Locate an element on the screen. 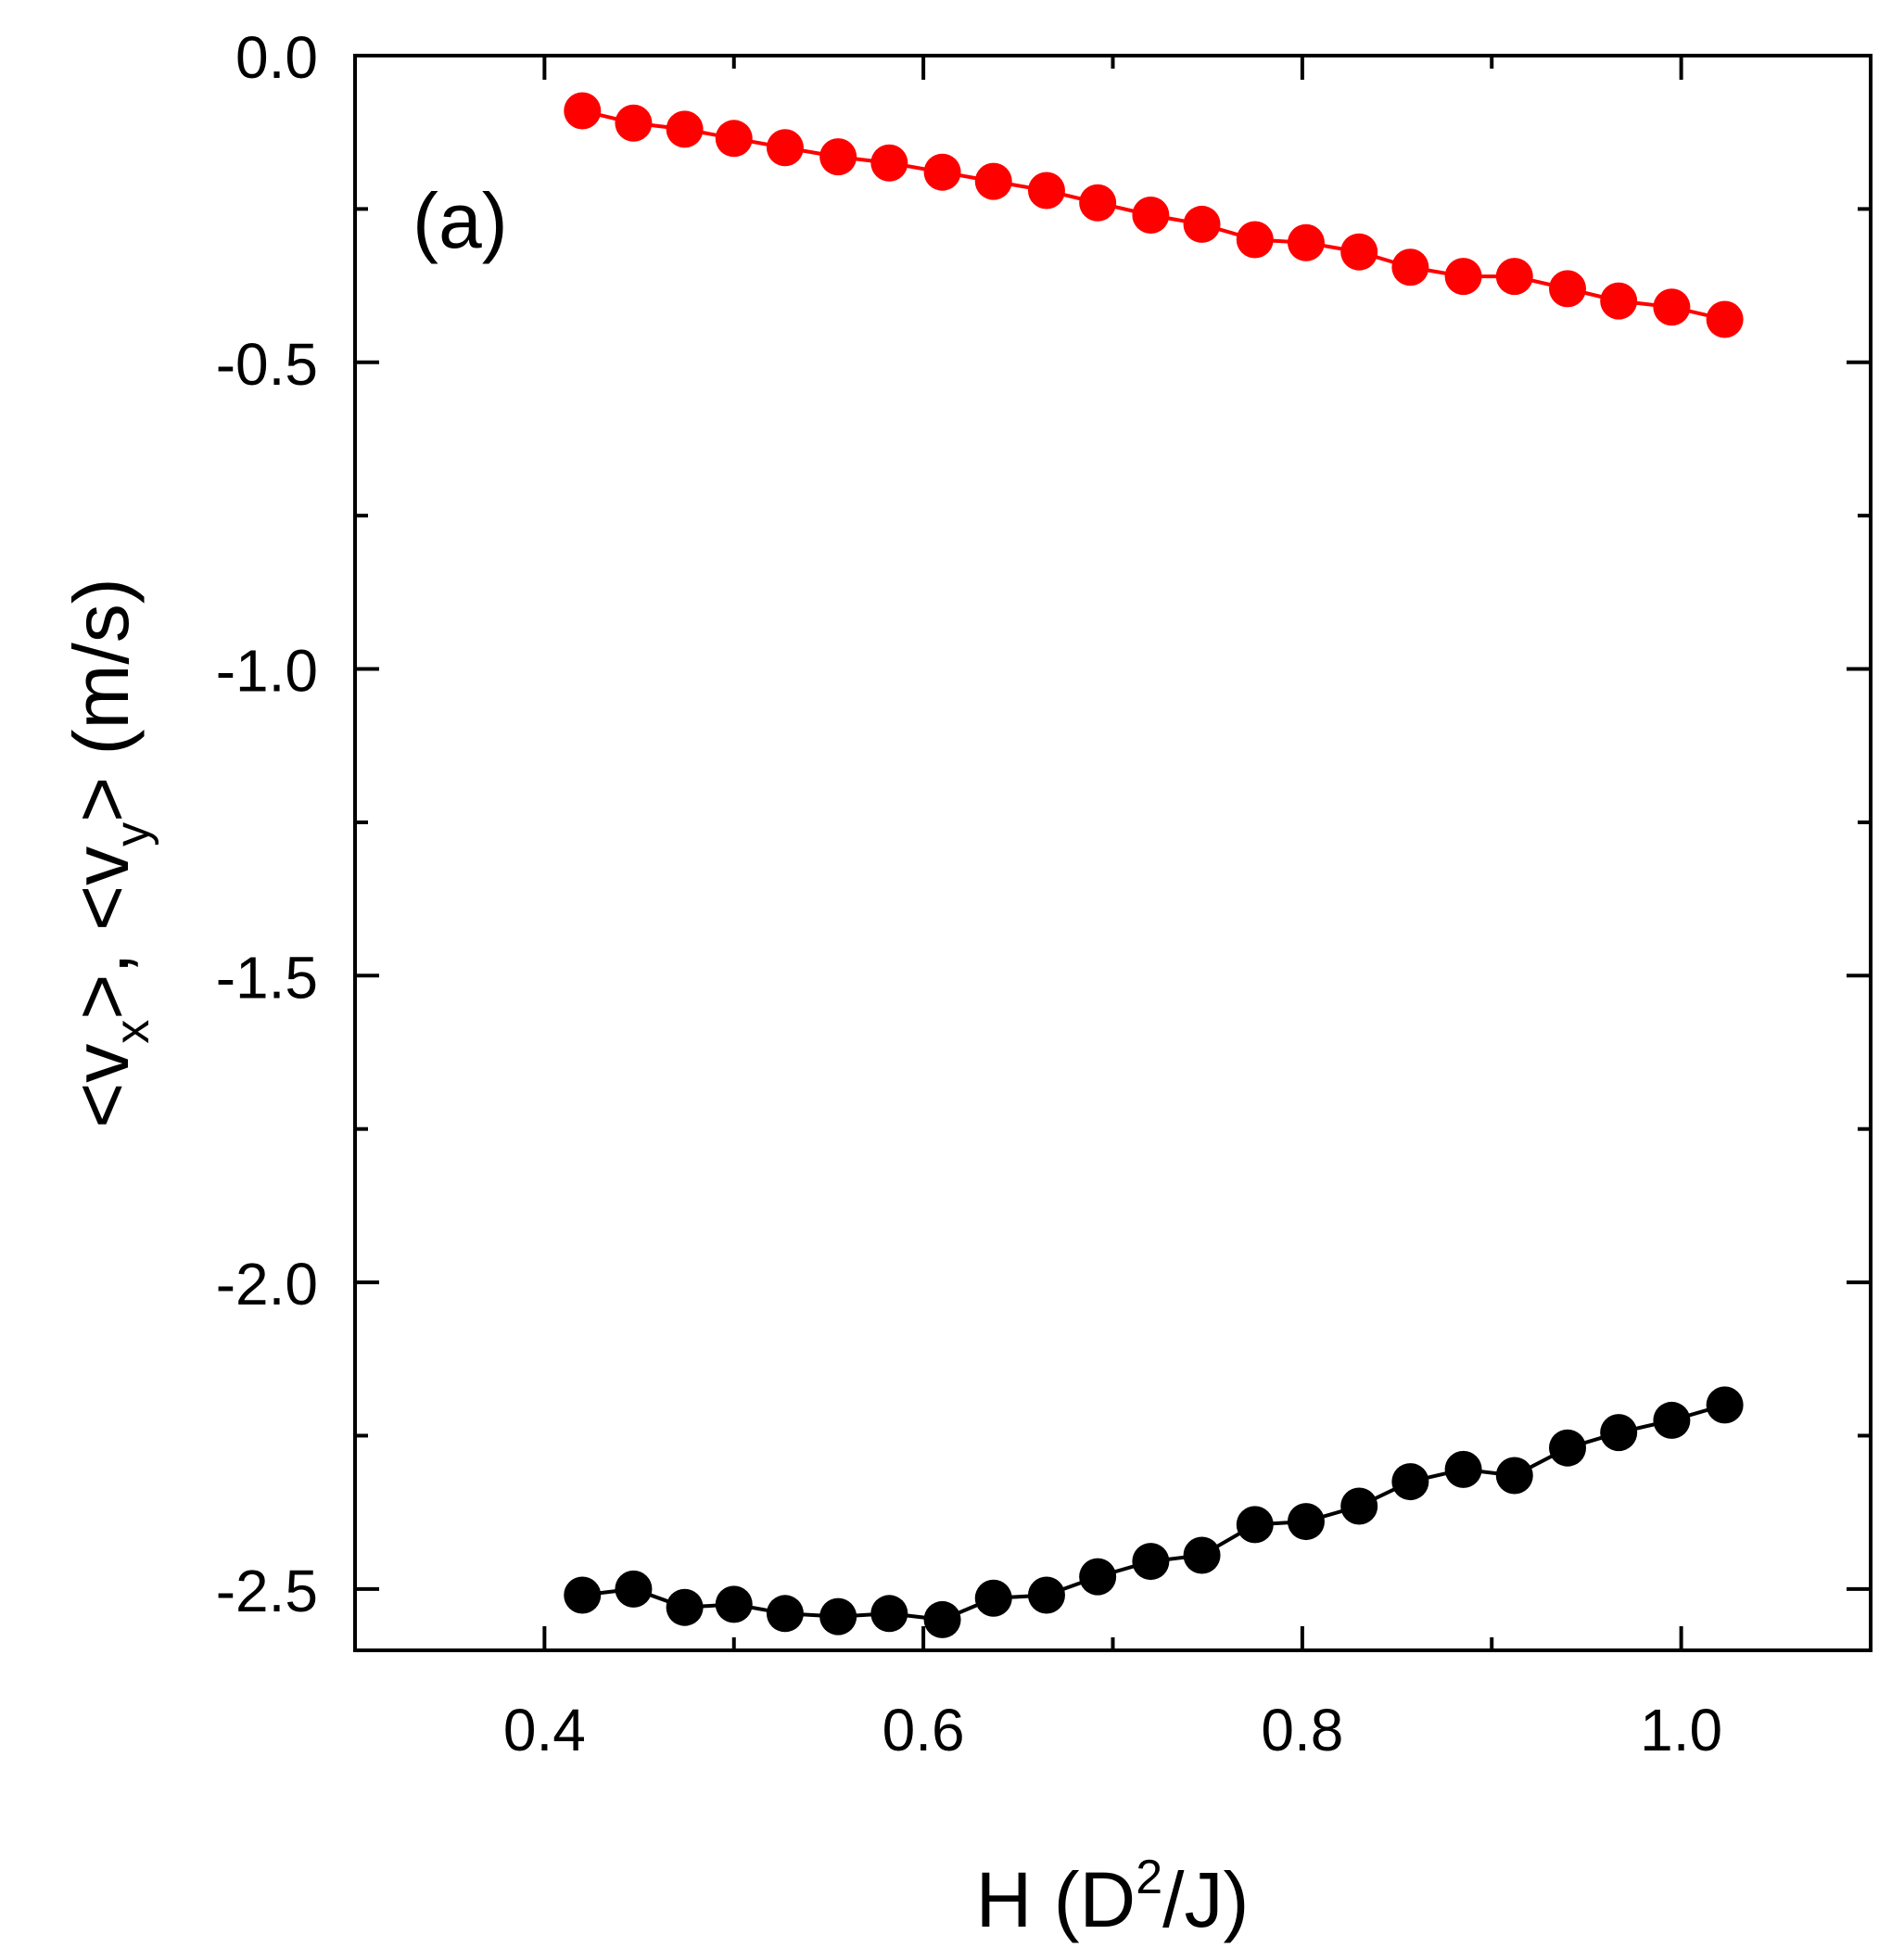 Image resolution: width=1879 pixels, height=1960 pixels. x-tick-label: 0.4 is located at coordinates (544, 1730).